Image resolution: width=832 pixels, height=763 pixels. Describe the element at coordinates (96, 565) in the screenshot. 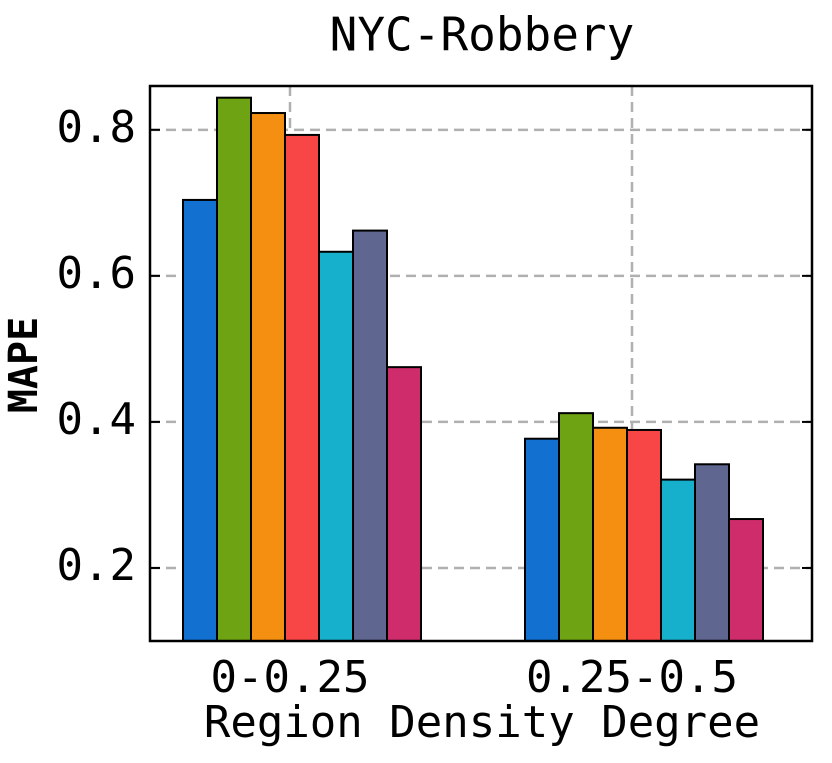

I see `y-tick-label: 0.2` at that location.